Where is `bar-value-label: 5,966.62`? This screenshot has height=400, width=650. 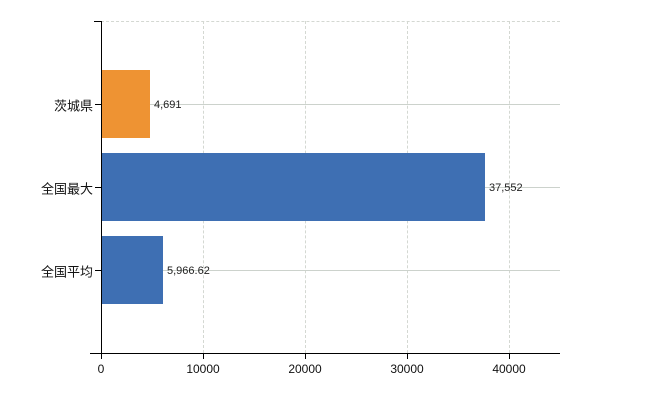 bar-value-label: 5,966.62 is located at coordinates (188, 271).